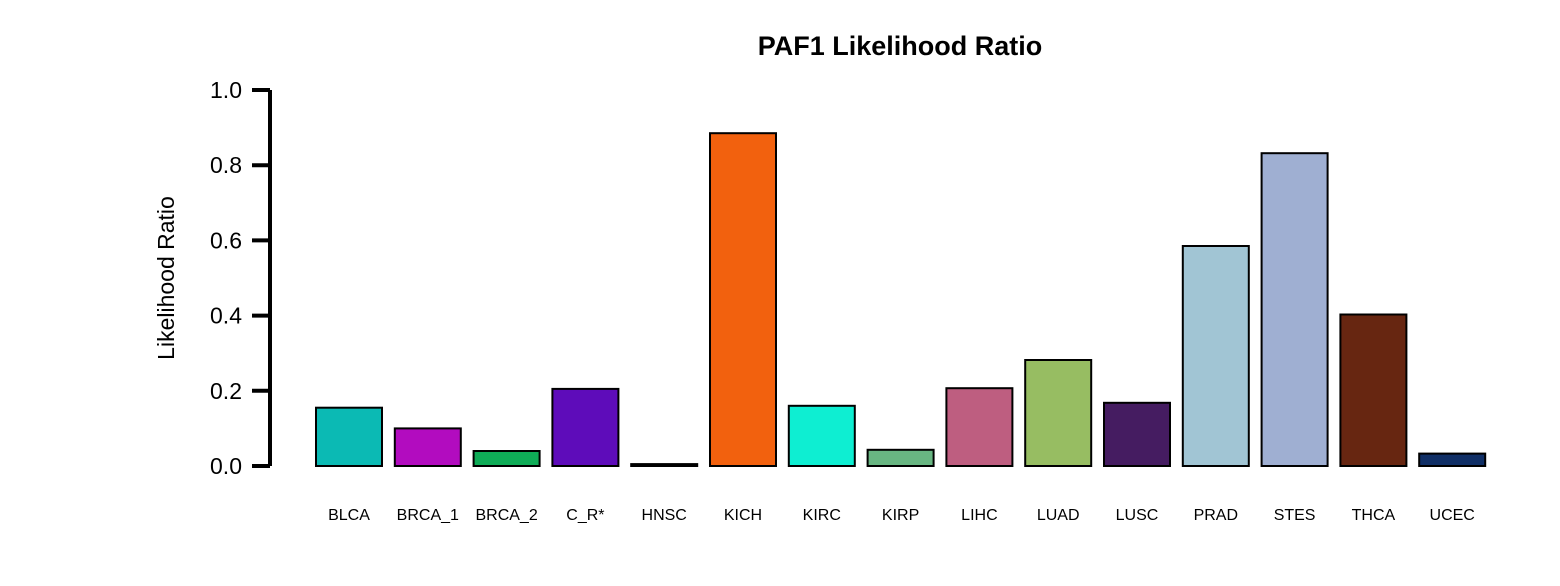  What do you see at coordinates (664, 515) in the screenshot?
I see `x-tick-label: HNSC` at bounding box center [664, 515].